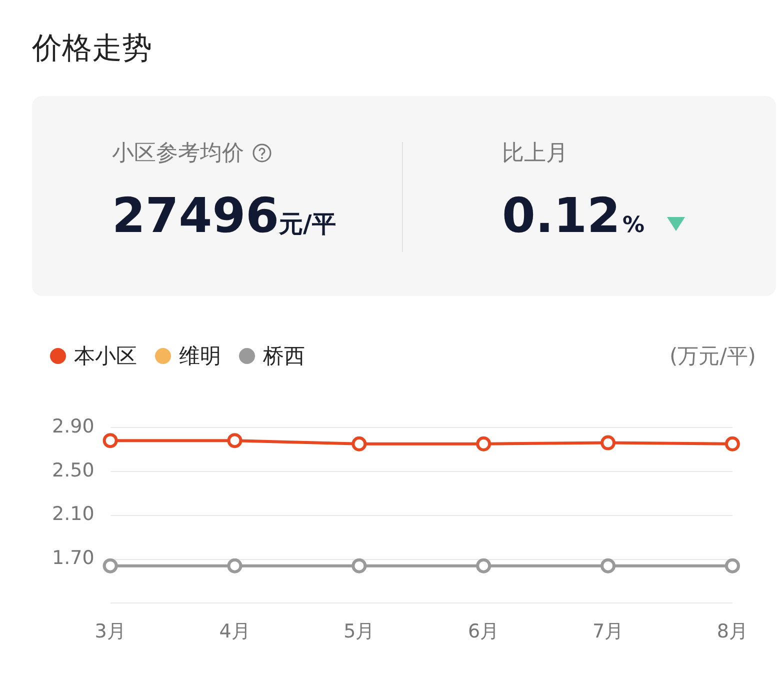 Image resolution: width=784 pixels, height=688 pixels. What do you see at coordinates (224, 216) in the screenshot?
I see `text: 27496元/平` at bounding box center [224, 216].